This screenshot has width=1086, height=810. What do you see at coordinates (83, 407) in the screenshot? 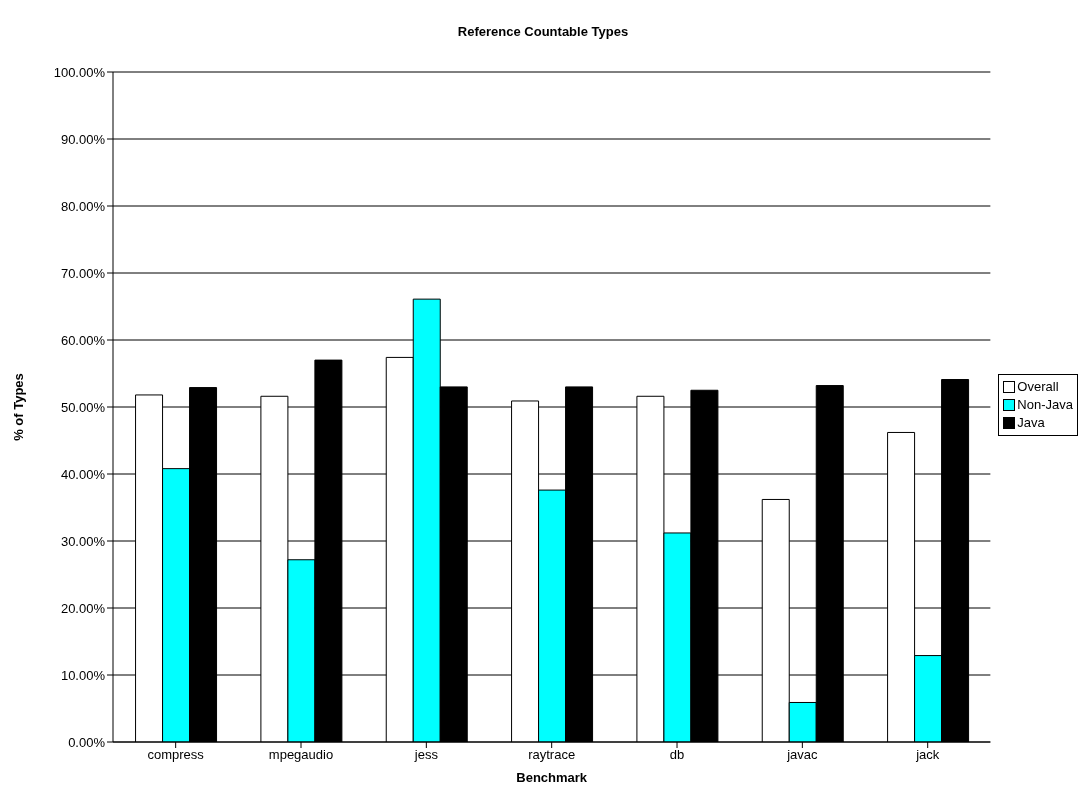
I see `y-tick-label: 50.00%` at bounding box center [83, 407].